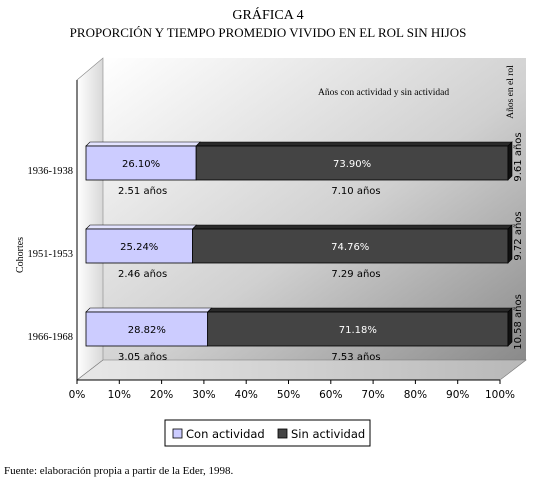 This screenshot has width=536, height=484. I want to click on x-tick-label: 60%, so click(330, 395).